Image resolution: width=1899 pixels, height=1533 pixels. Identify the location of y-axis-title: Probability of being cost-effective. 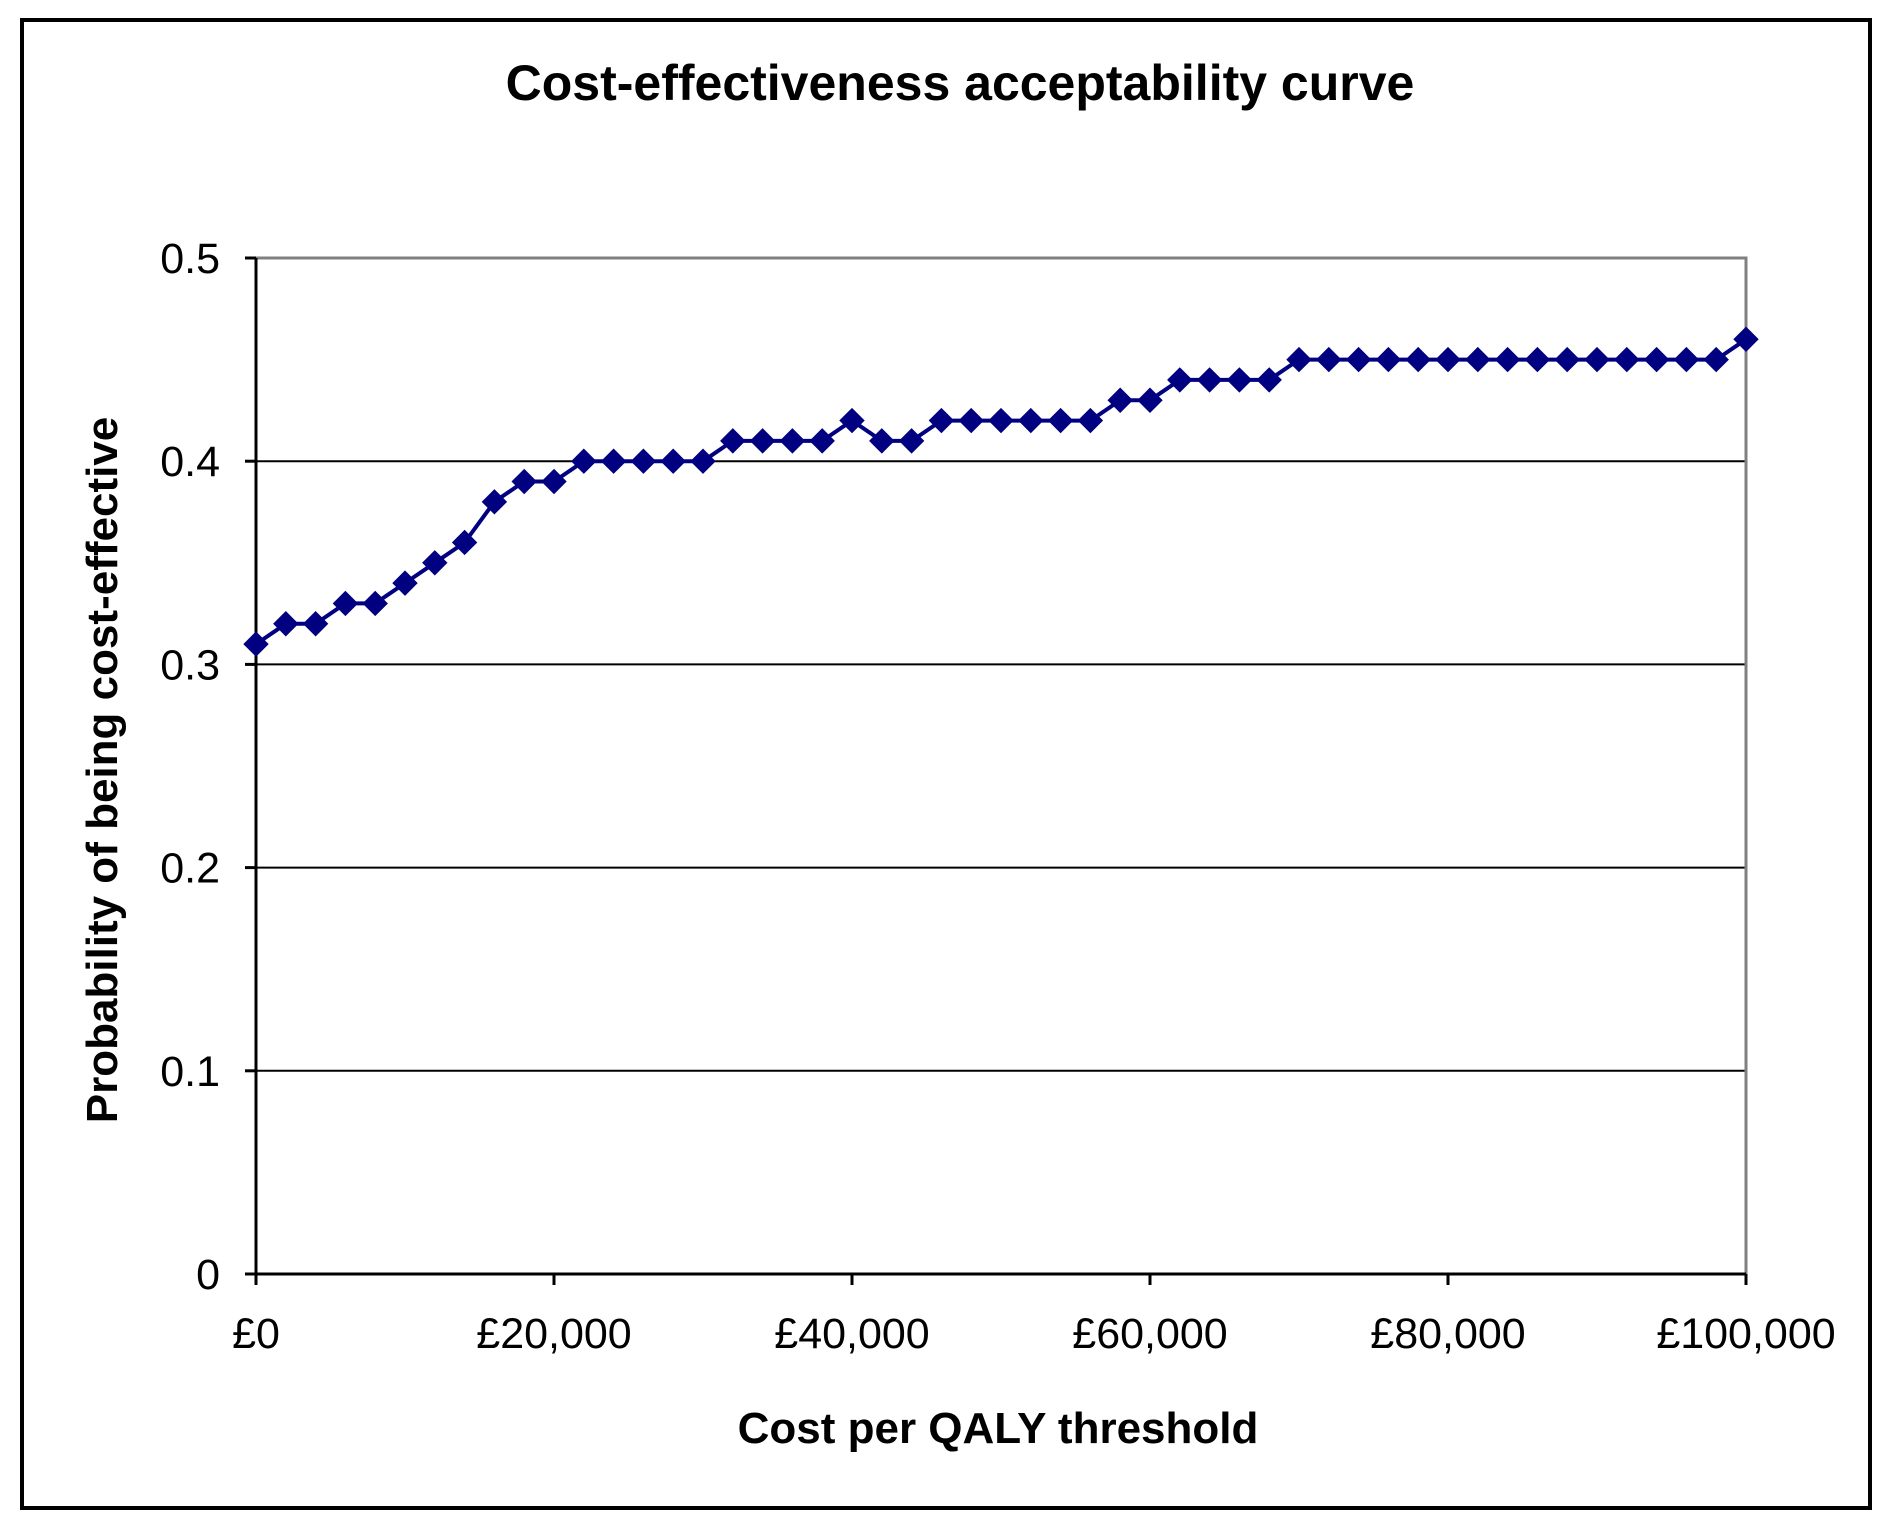
(102, 770).